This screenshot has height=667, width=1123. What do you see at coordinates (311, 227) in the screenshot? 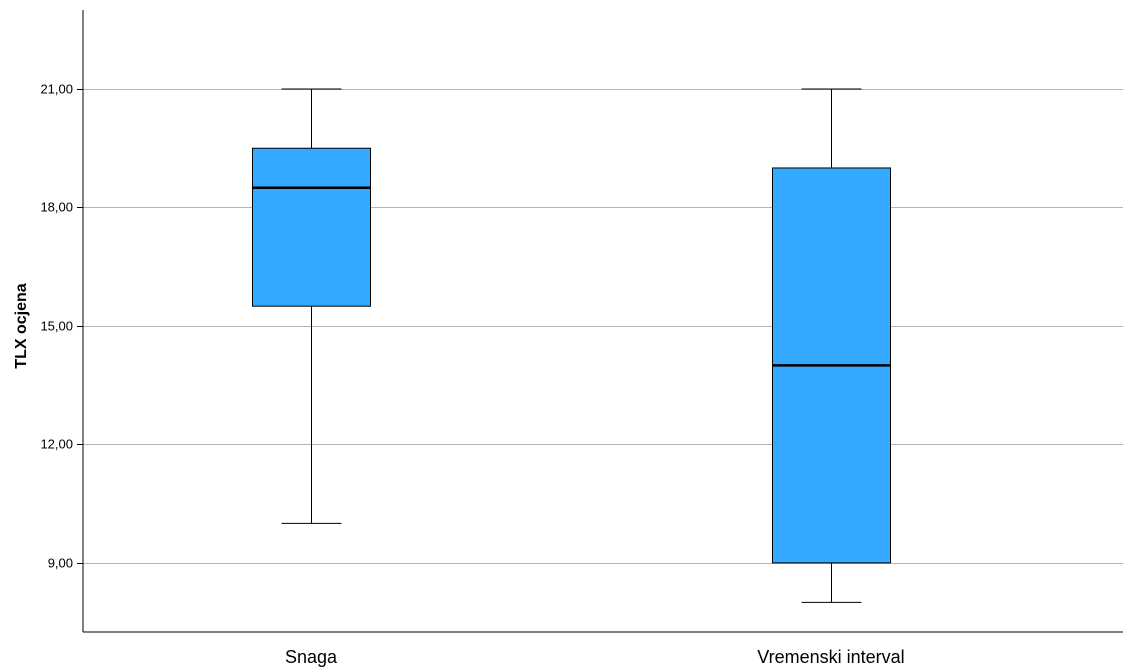
I see `iqr-box` at bounding box center [311, 227].